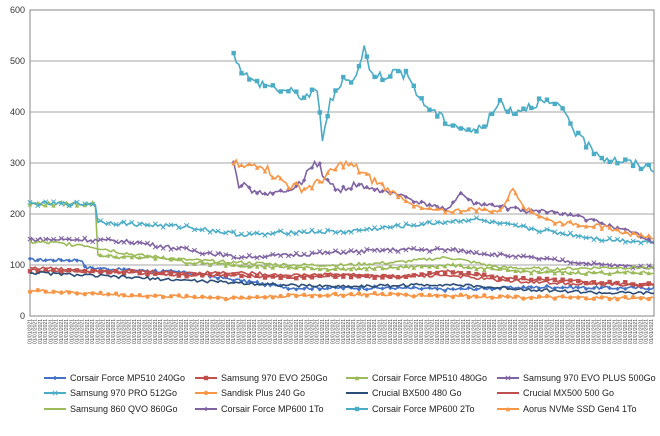 The width and height of the screenshot is (660, 436). I want to click on legend-label: Corsair Force MP510 240Go, so click(127, 378).